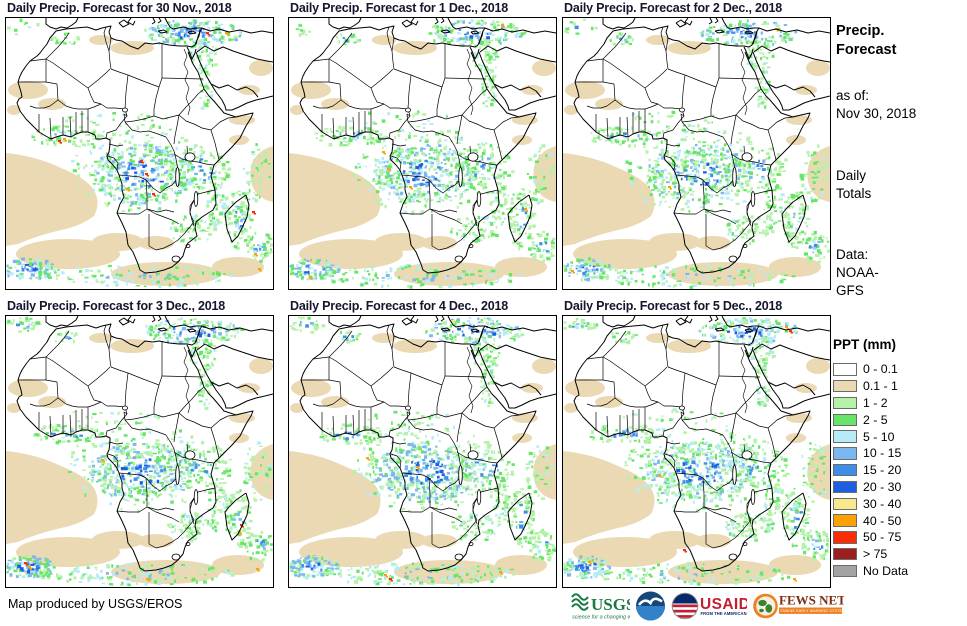 This screenshot has height=626, width=967. What do you see at coordinates (650, 601) in the screenshot?
I see `noaa-gull-icon` at bounding box center [650, 601].